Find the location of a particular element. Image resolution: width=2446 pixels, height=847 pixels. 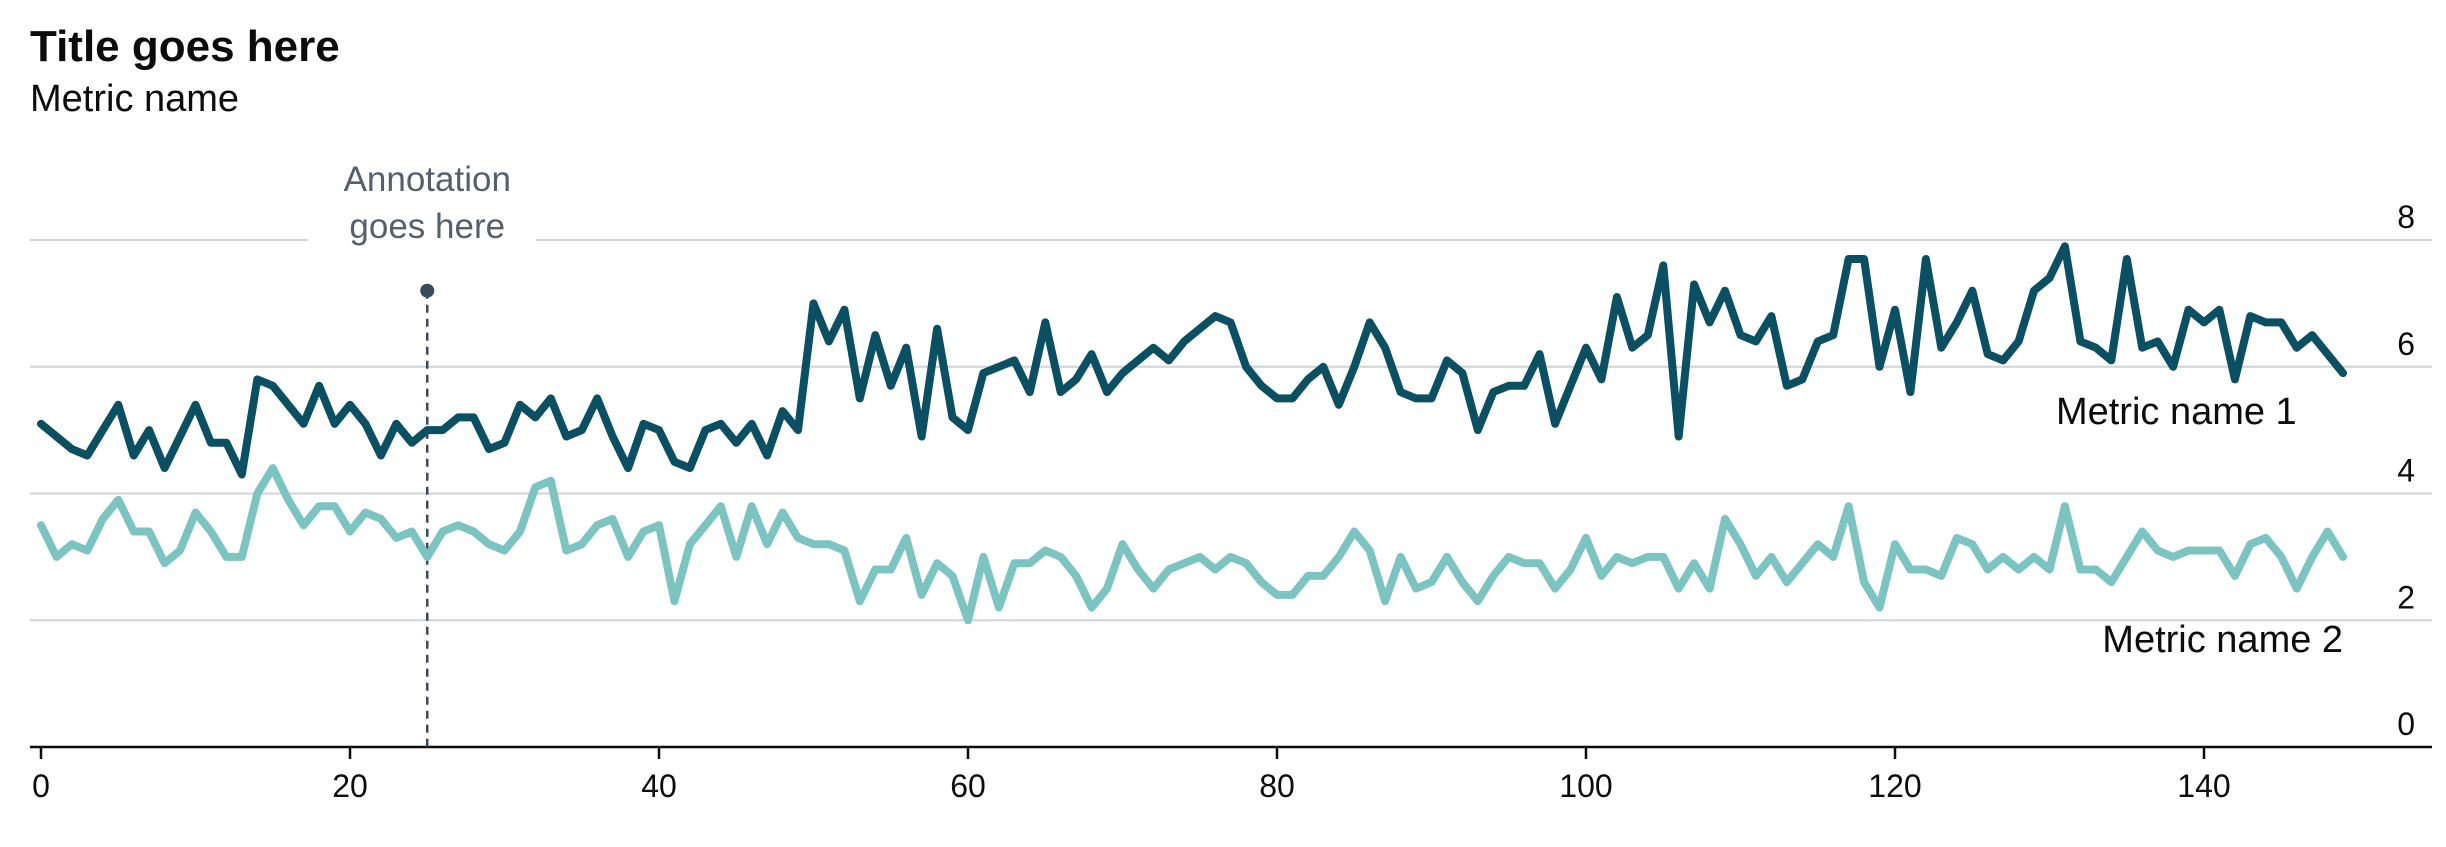

x-tick-label: 0 is located at coordinates (41, 786).